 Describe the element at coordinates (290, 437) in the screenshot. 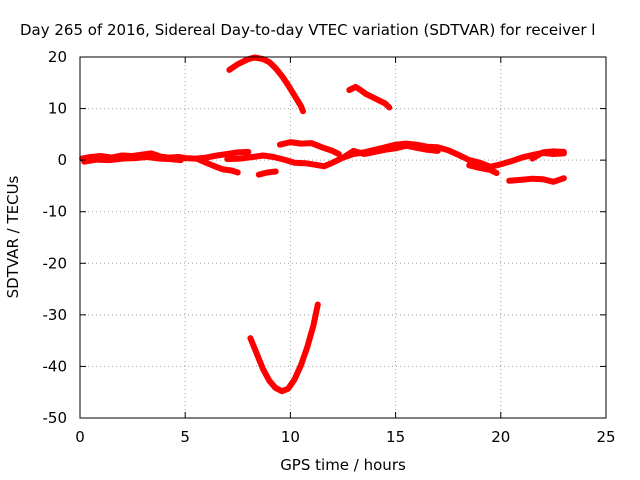

I see `x-tick-label: 10` at that location.